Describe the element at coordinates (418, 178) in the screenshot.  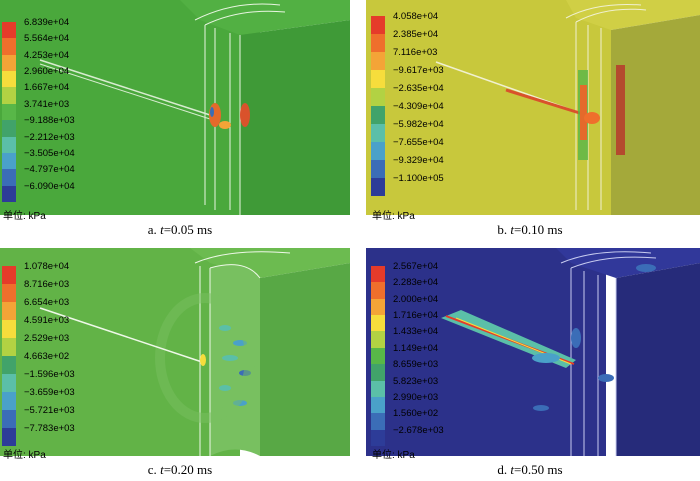
I see `legend-value: −1.100e+05` at that location.